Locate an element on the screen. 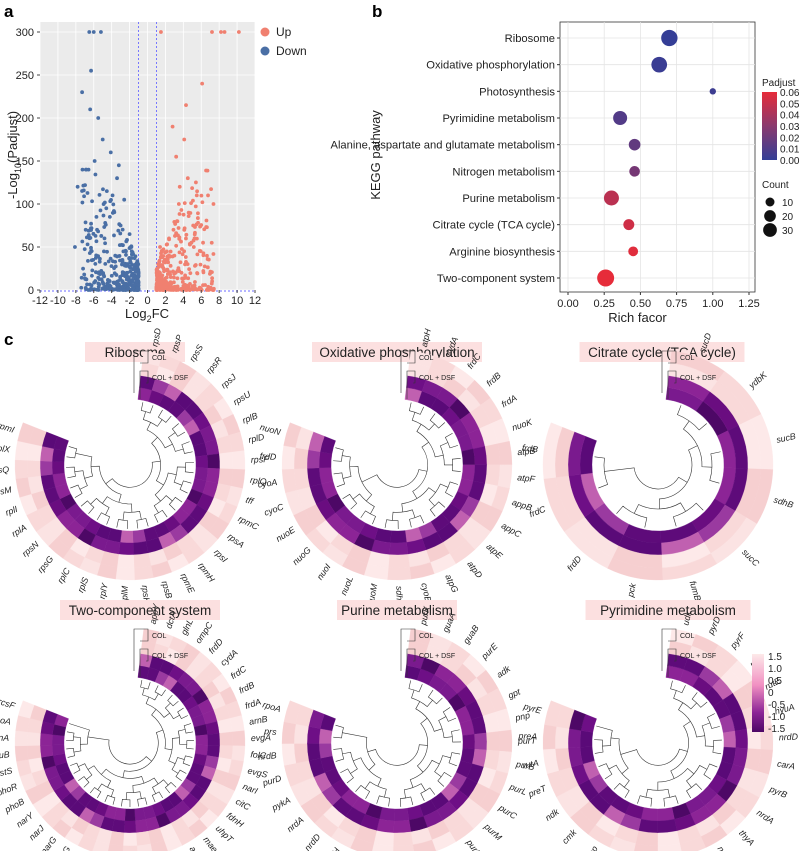 The height and width of the screenshot is (851, 800). gene-label: frdC is located at coordinates (239, 672).